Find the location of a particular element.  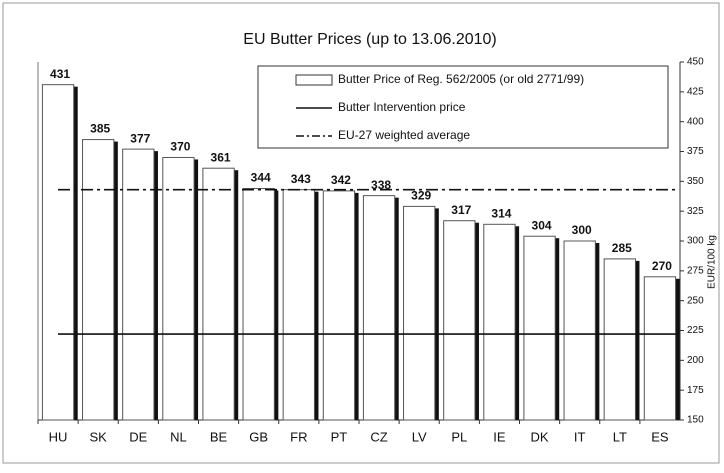

x-tick-label: HU is located at coordinates (58, 436).